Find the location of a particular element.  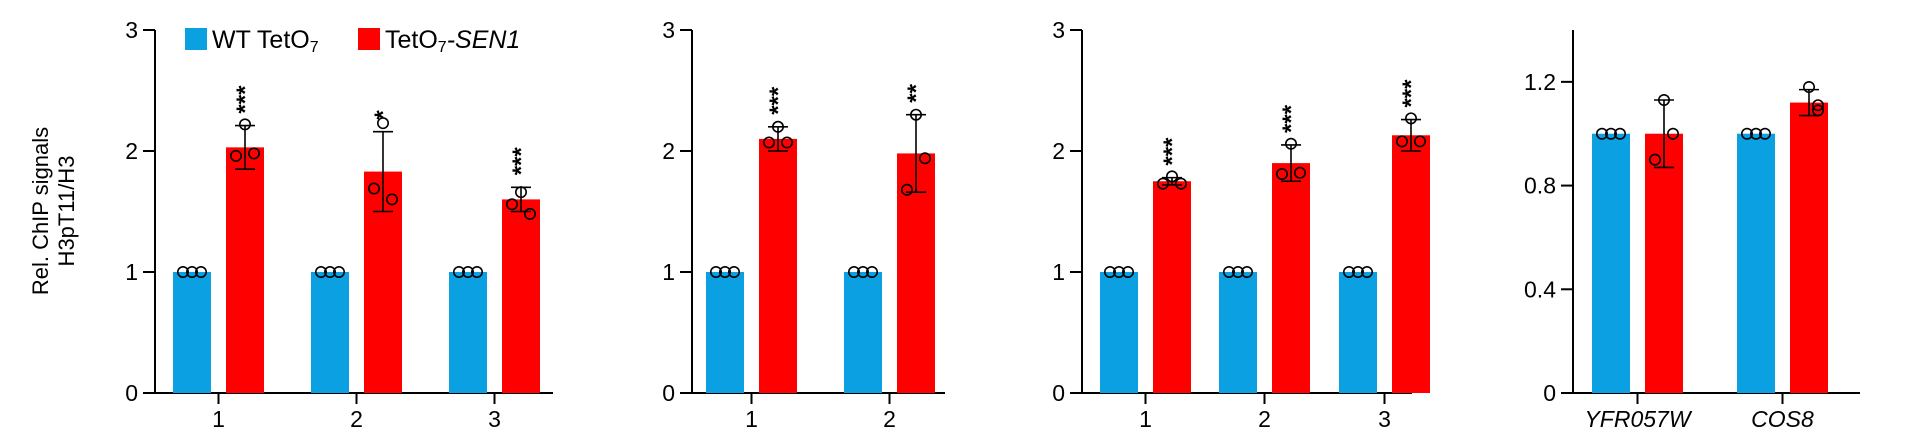

y-axis-title: Rel. ChIP signals H3pT11/H3 is located at coordinates (53, 211).